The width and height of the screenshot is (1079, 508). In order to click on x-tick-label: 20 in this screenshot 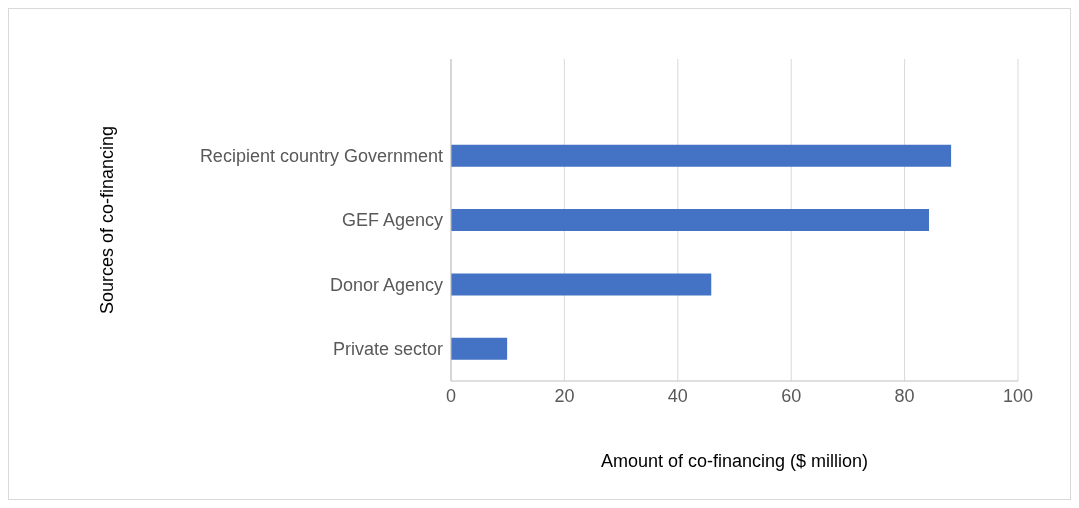, I will do `click(564, 395)`.